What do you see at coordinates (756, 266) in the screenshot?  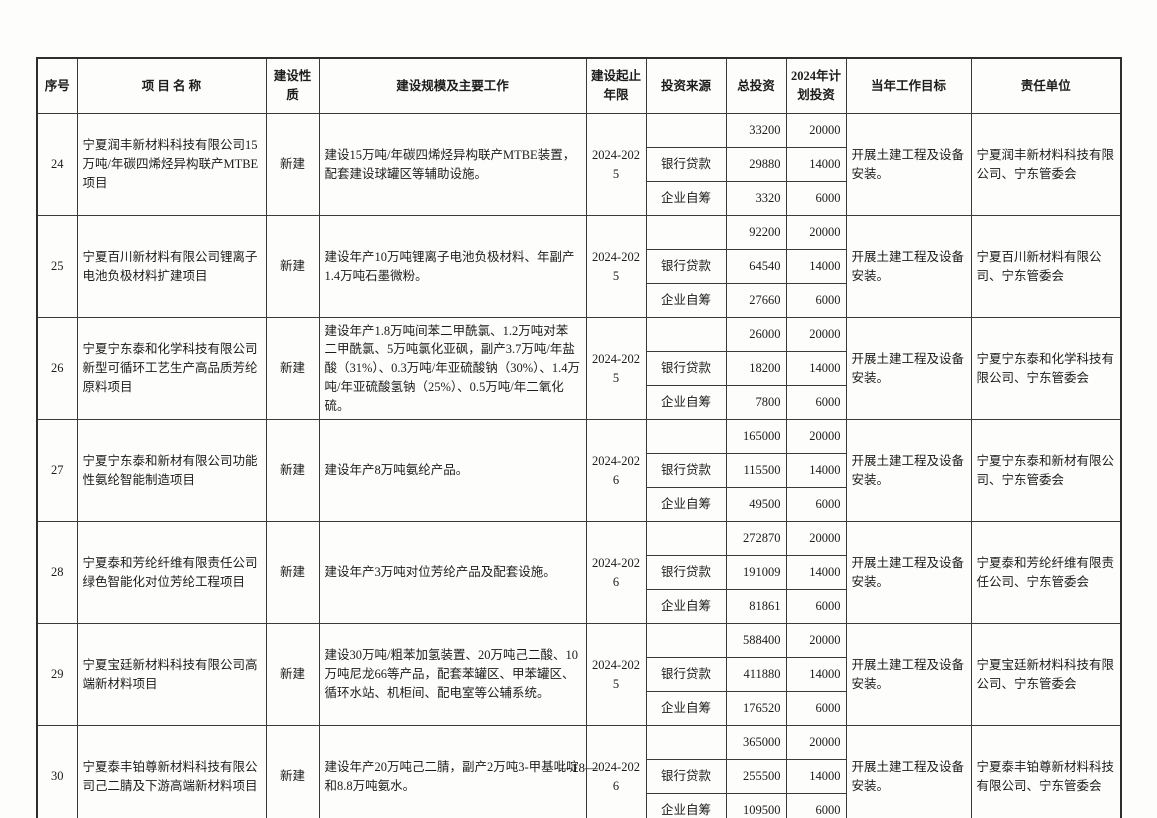 I see `cell-total-investment-bank: 64540` at bounding box center [756, 266].